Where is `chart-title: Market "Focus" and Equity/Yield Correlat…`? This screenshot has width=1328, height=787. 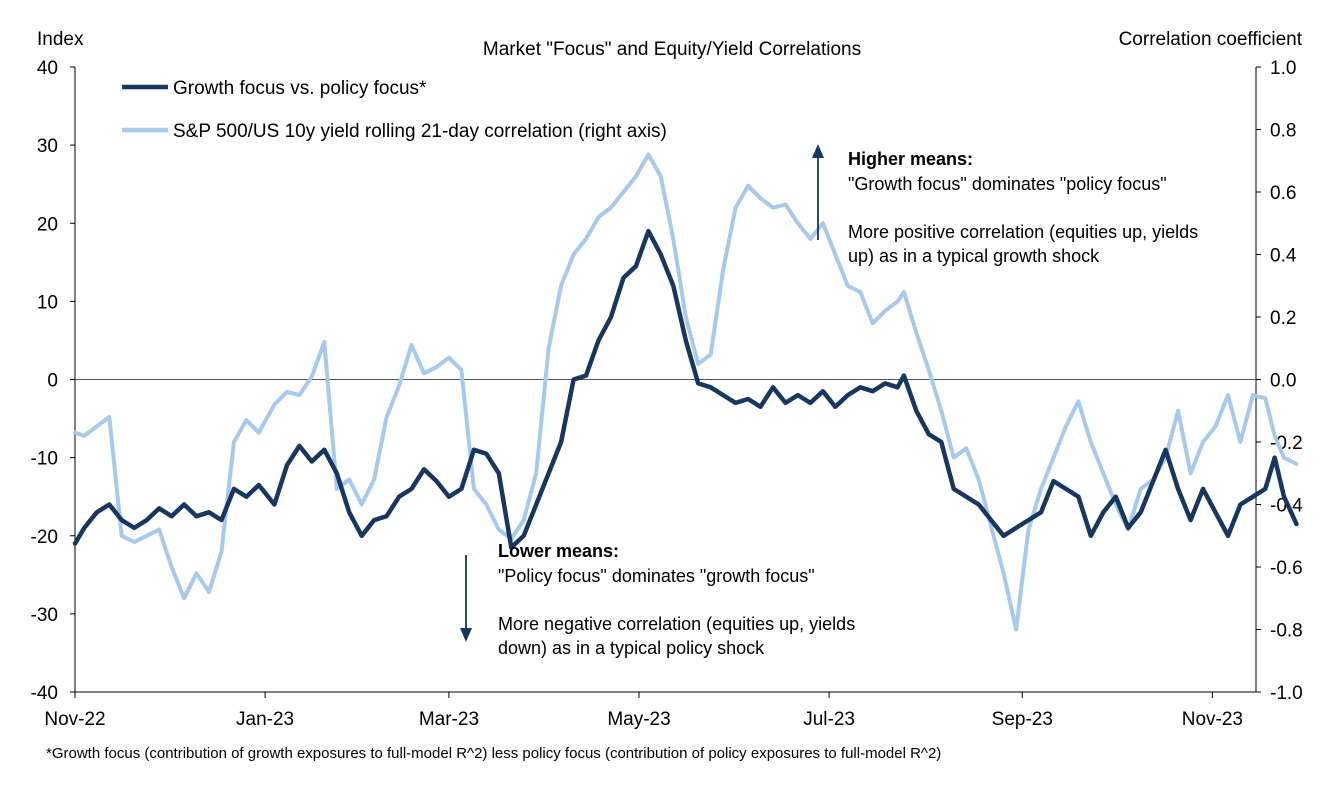
chart-title: Market "Focus" and Equity/Yield Correlat… is located at coordinates (672, 49).